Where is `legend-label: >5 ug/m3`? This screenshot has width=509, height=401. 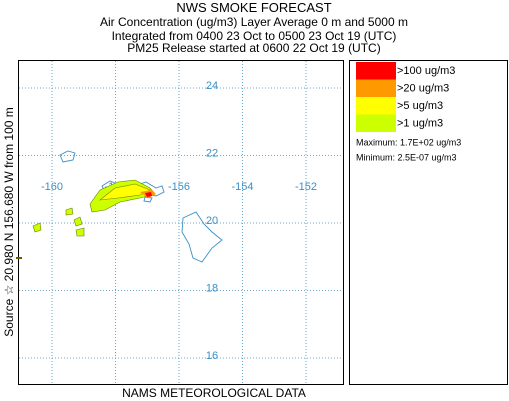 legend-label: >5 ug/m3 is located at coordinates (420, 106).